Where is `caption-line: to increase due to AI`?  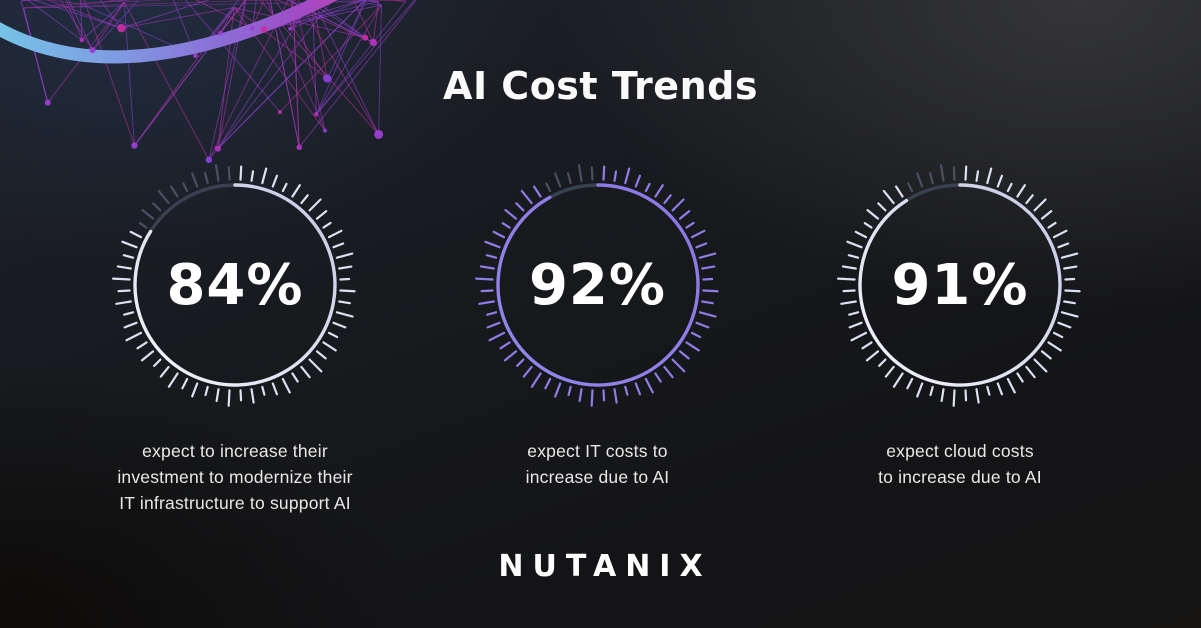
caption-line: to increase due to AI is located at coordinates (960, 477).